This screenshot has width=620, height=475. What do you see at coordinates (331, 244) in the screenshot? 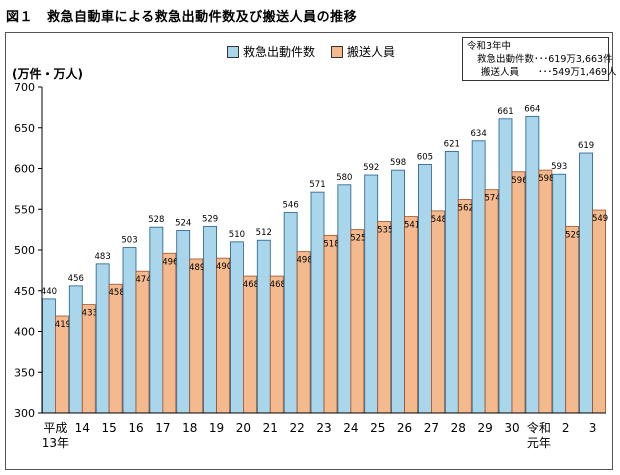
I see `data-label-transported: 518` at bounding box center [331, 244].